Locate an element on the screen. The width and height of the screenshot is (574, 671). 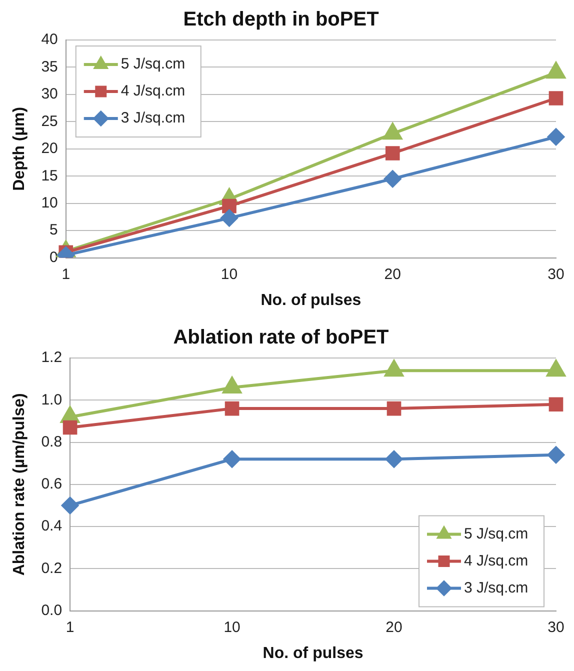
y-tick-label: 30 is located at coordinates (49, 94).